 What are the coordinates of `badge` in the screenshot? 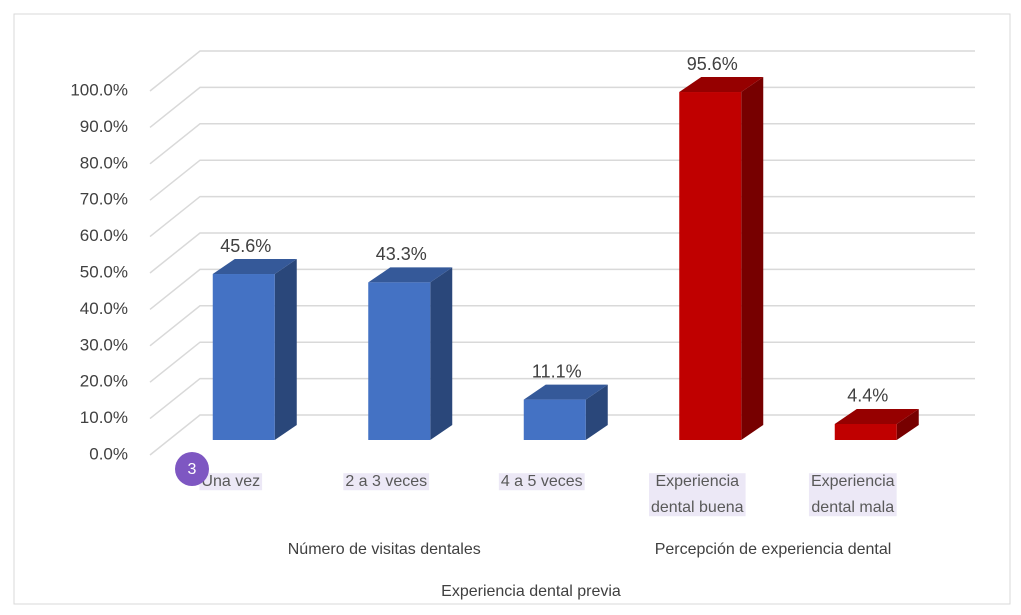 It's located at (192, 469).